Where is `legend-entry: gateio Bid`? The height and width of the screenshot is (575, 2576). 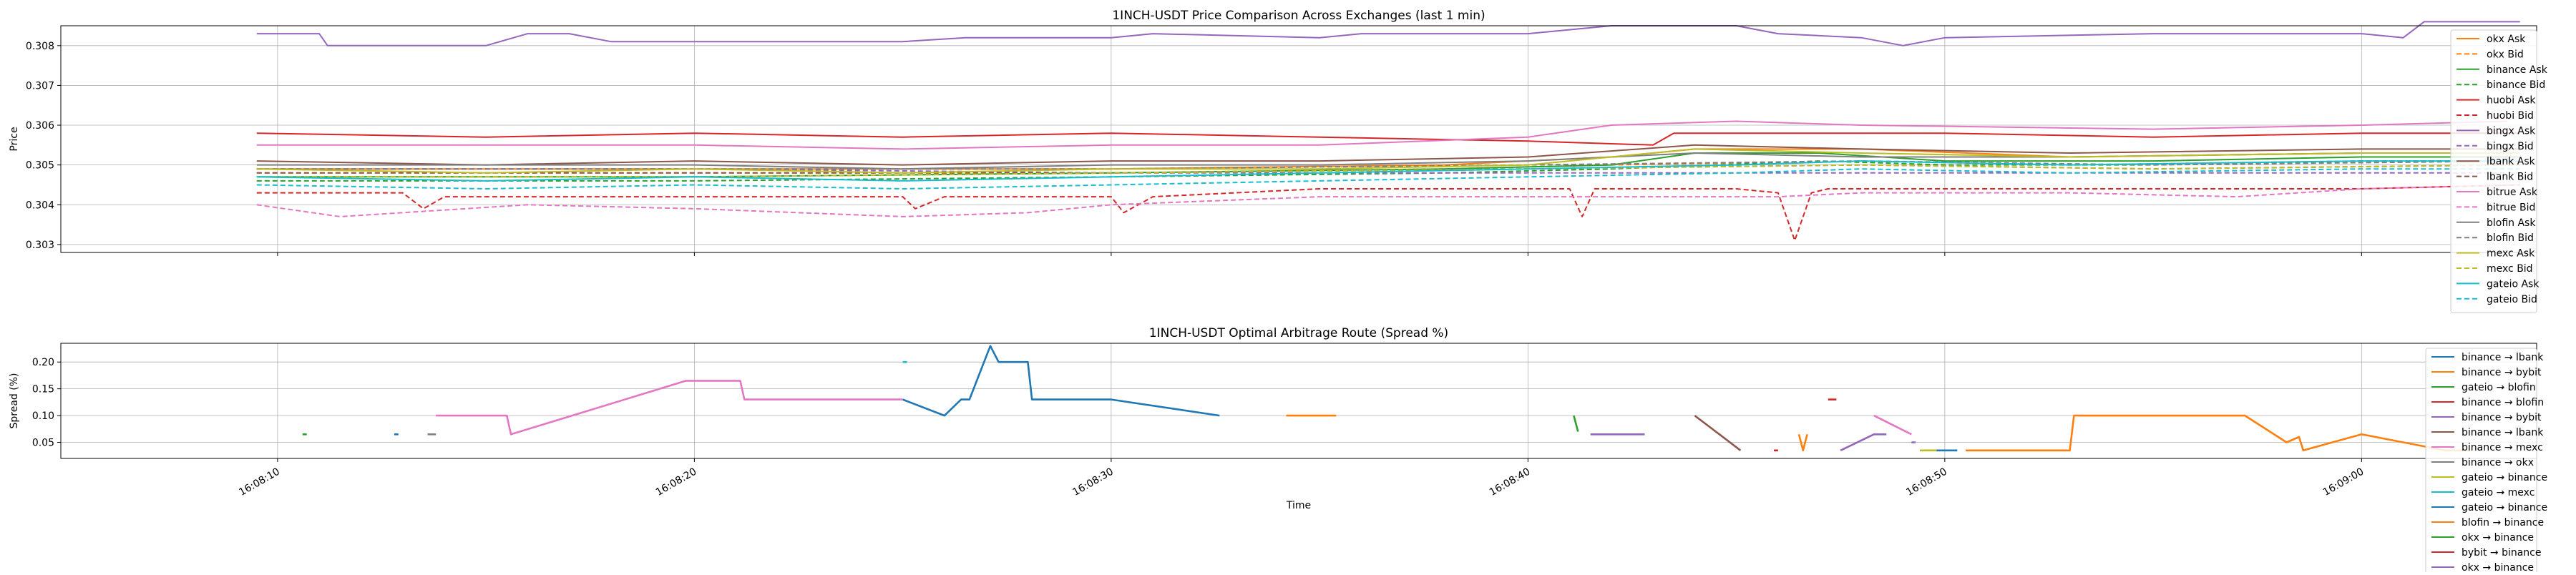 legend-entry: gateio Bid is located at coordinates (2512, 300).